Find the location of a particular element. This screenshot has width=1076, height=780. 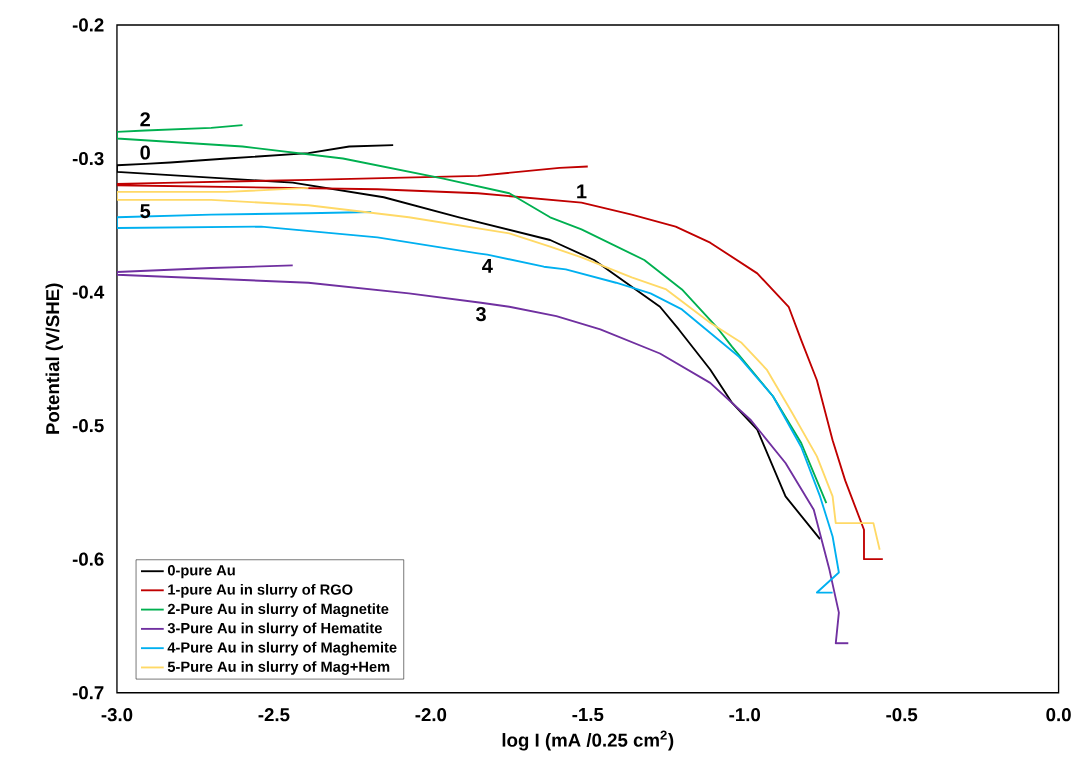

legend-label: 2-Pure Au in slurry of Magnetite is located at coordinates (278, 610).